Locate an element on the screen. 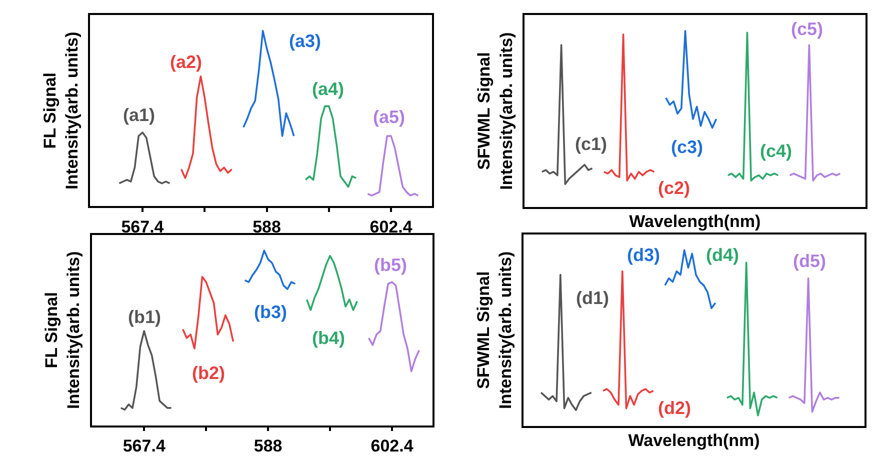 The width and height of the screenshot is (883, 456). annotation: (c4) is located at coordinates (776, 151).